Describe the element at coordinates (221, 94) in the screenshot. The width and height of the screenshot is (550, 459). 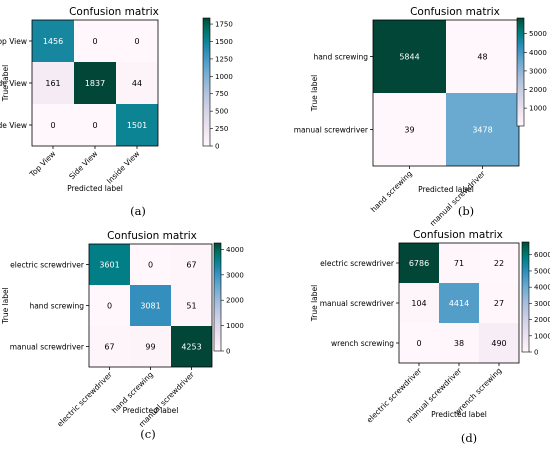
I see `colorbar-tick-label: 750` at that location.